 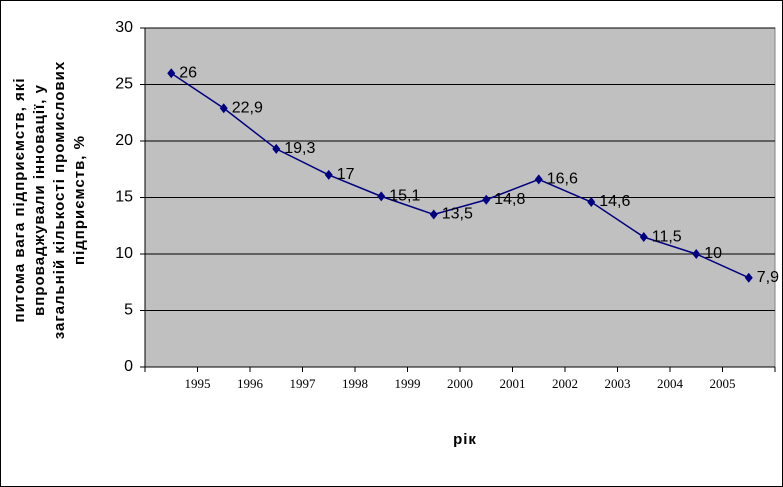 I want to click on x-tick-label: 2004, so click(x=670, y=383).